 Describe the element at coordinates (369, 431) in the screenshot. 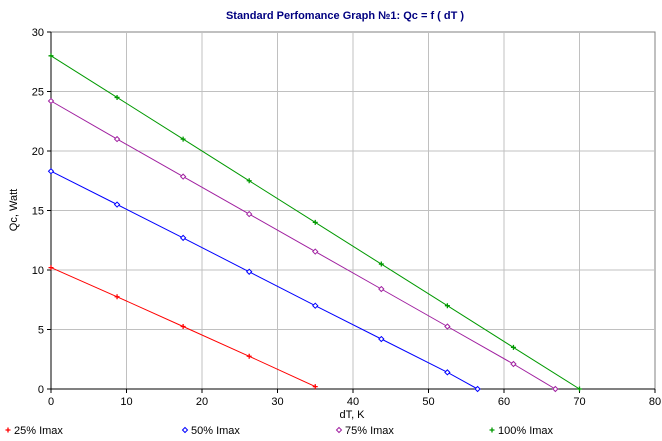

I see `legend-label: 75% Imax` at that location.